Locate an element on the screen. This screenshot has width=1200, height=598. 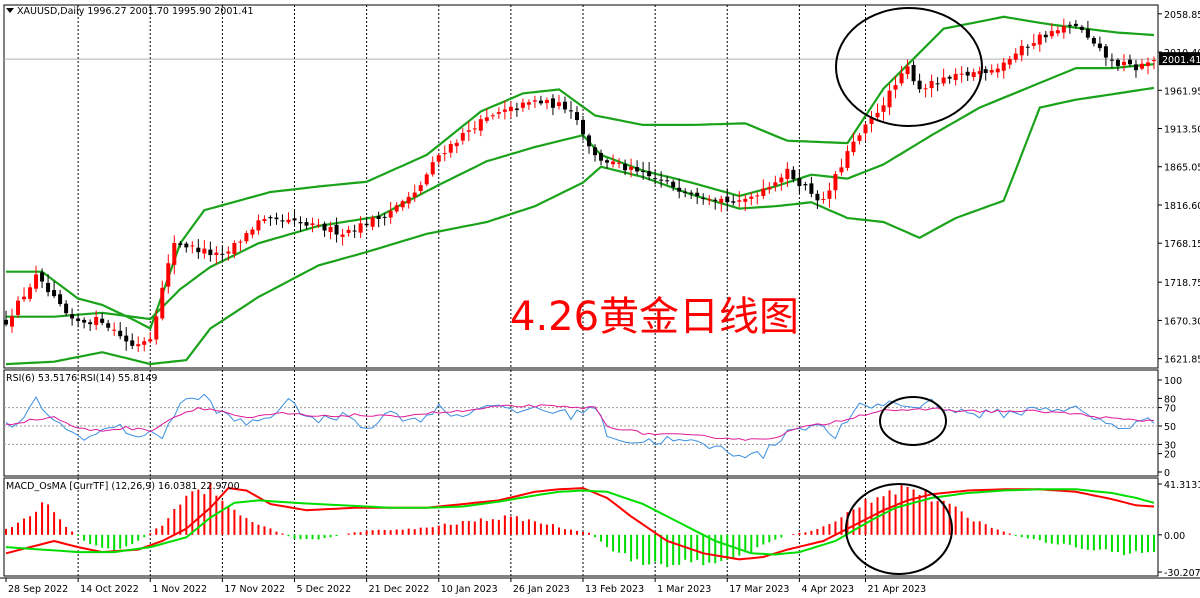
x-tick-label: 21 Dec 2022 is located at coordinates (399, 589).